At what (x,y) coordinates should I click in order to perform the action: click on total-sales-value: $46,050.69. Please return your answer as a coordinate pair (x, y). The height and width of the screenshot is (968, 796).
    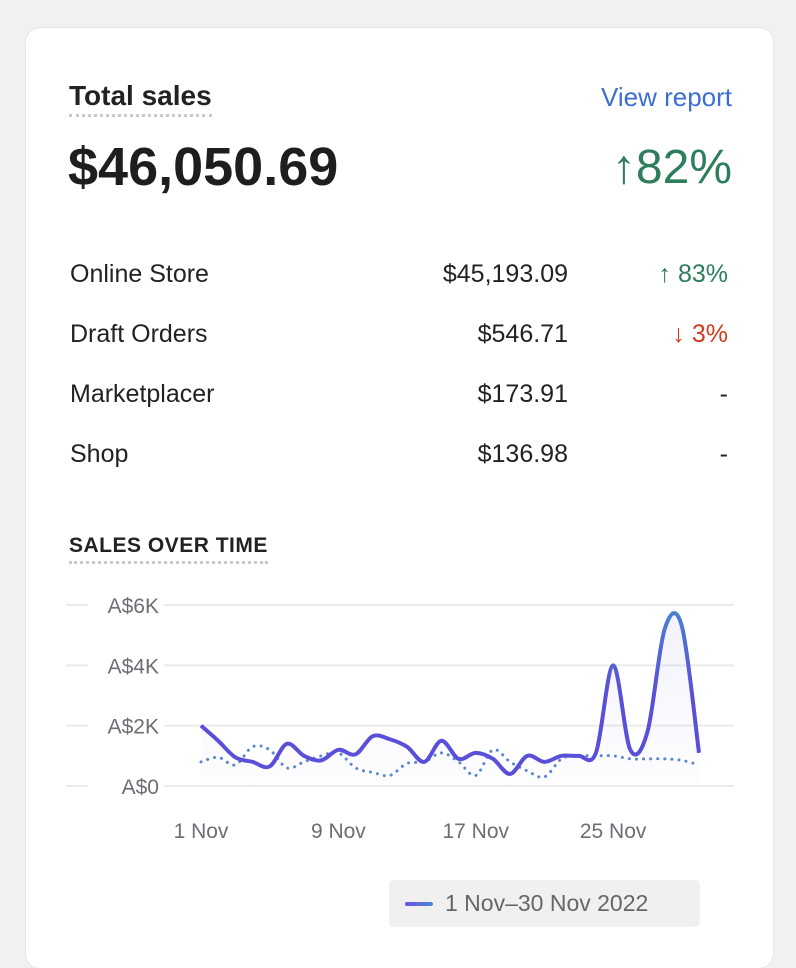
    Looking at the image, I should click on (203, 167).